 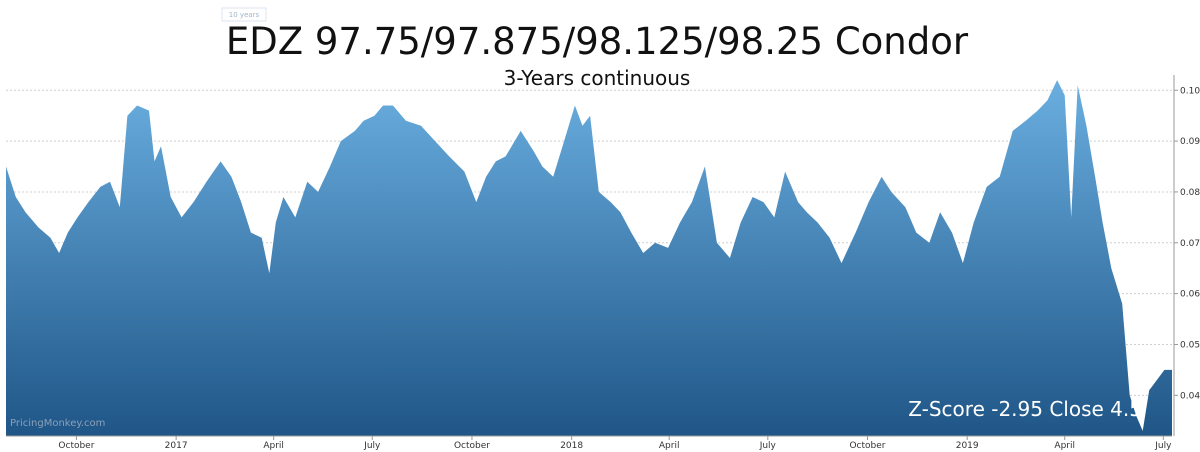 I want to click on zscore-annotation: Z-Score -2.95 Close 4.5, so click(x=1025, y=409).